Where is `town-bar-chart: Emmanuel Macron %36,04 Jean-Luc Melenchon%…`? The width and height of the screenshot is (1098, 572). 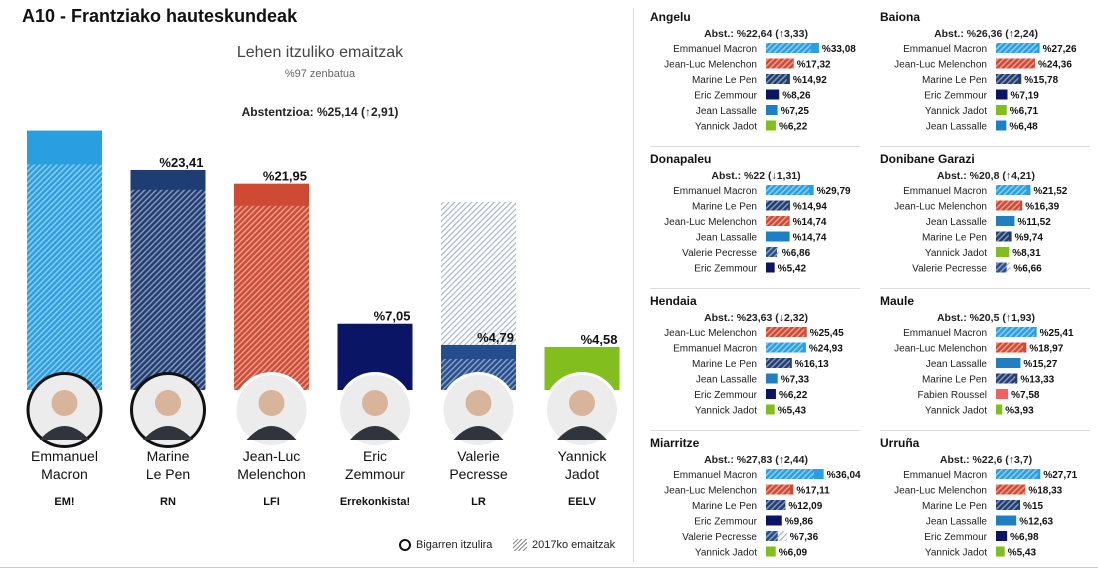 town-bar-chart: Emmanuel Macron %36,04 Jean-Luc Melenchon%… is located at coordinates (762, 514).